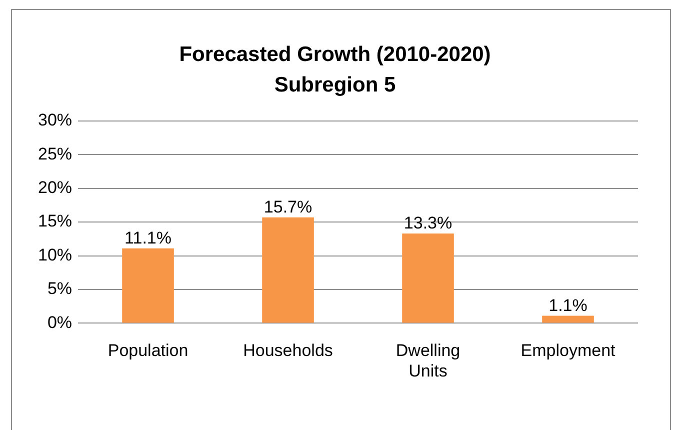 The height and width of the screenshot is (430, 683). What do you see at coordinates (55, 254) in the screenshot?
I see `y-tick-label: 10%` at bounding box center [55, 254].